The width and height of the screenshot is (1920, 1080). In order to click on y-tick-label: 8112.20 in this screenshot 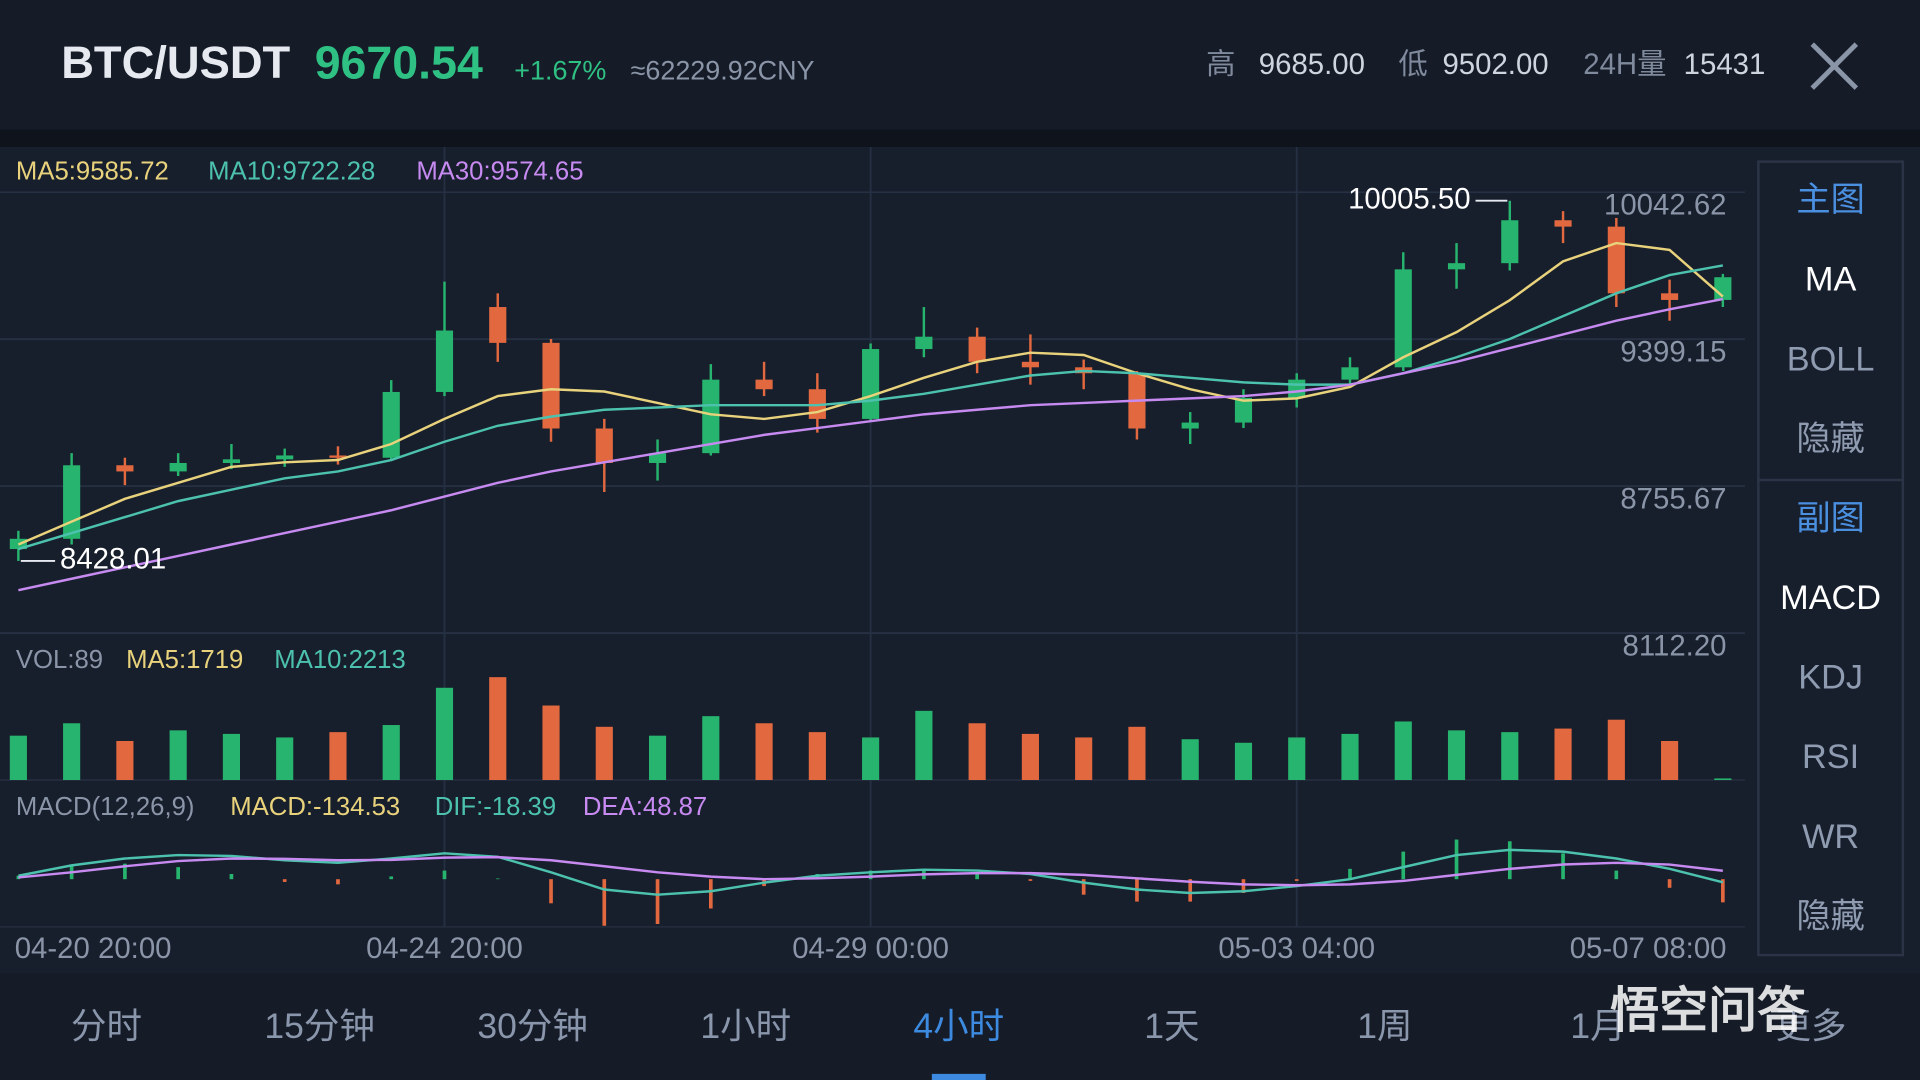, I will do `click(1675, 646)`.